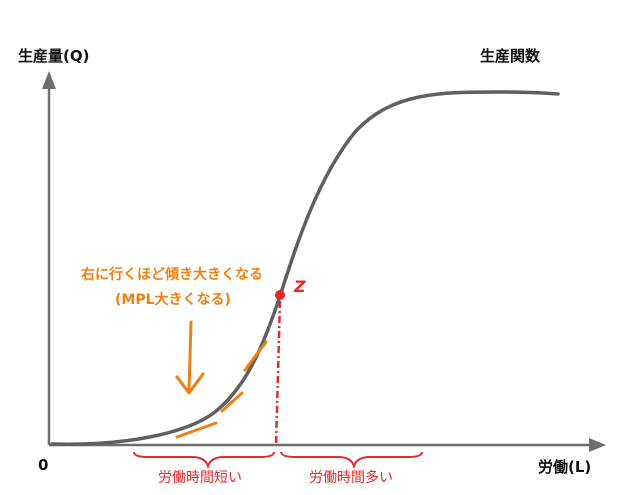  Describe the element at coordinates (564, 467) in the screenshot. I see `x-axis-label: 労働(L)` at that location.